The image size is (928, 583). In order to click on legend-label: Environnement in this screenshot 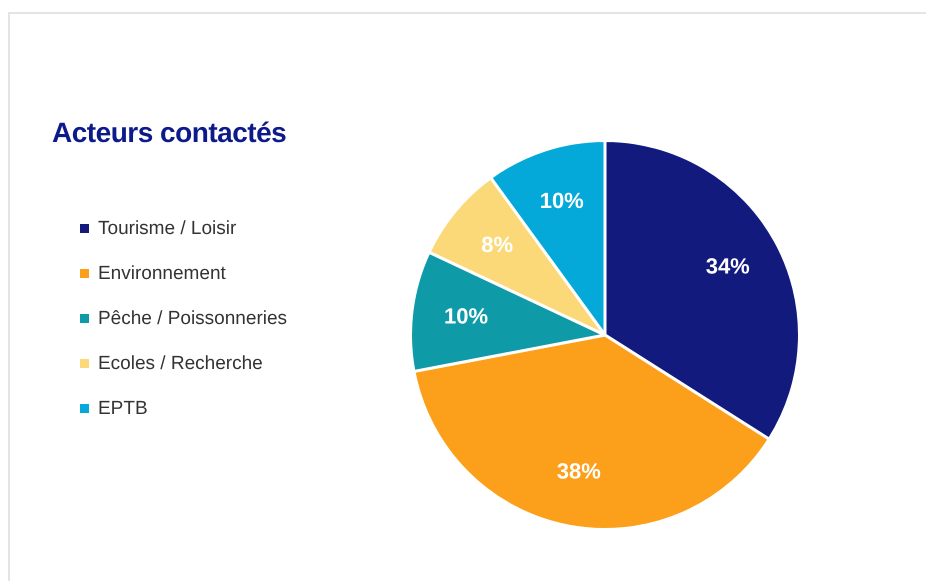, I will do `click(162, 273)`.